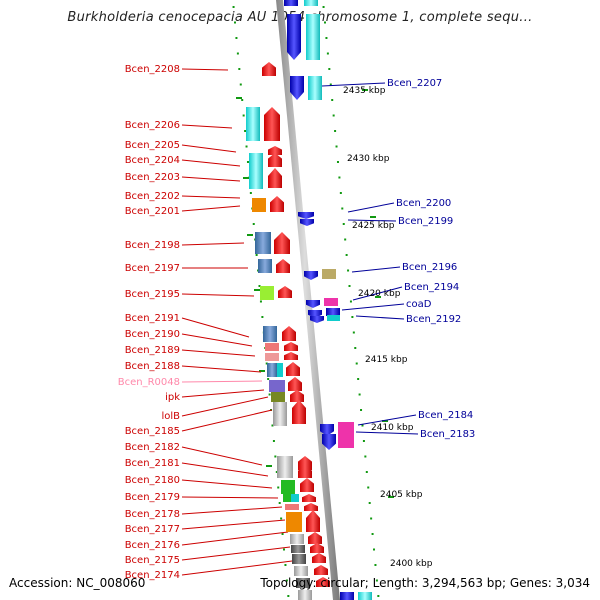 The height and width of the screenshot is (600, 600). What do you see at coordinates (152, 497) in the screenshot?
I see `gene-label-left: Bcen_2179` at bounding box center [152, 497].